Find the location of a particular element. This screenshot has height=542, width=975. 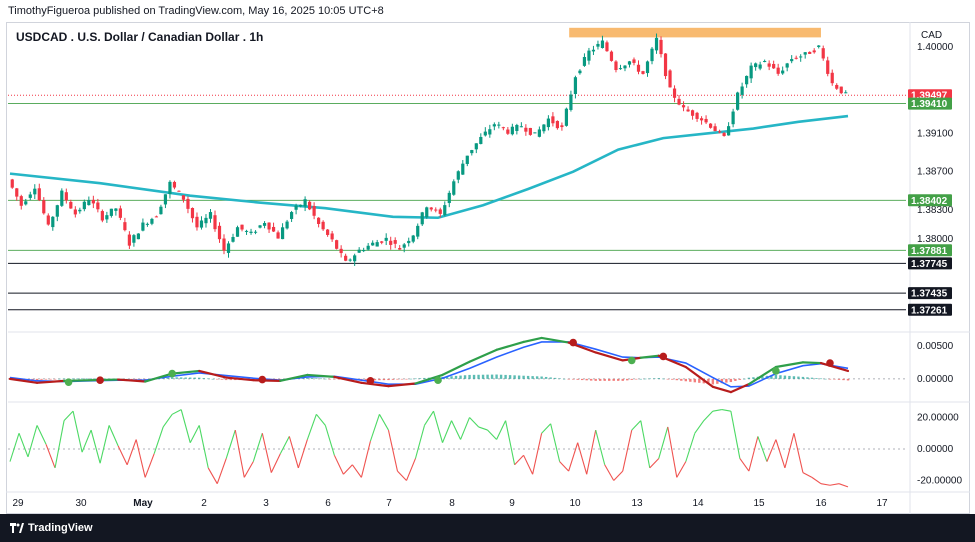

level-tag is located at coordinates (930, 309).